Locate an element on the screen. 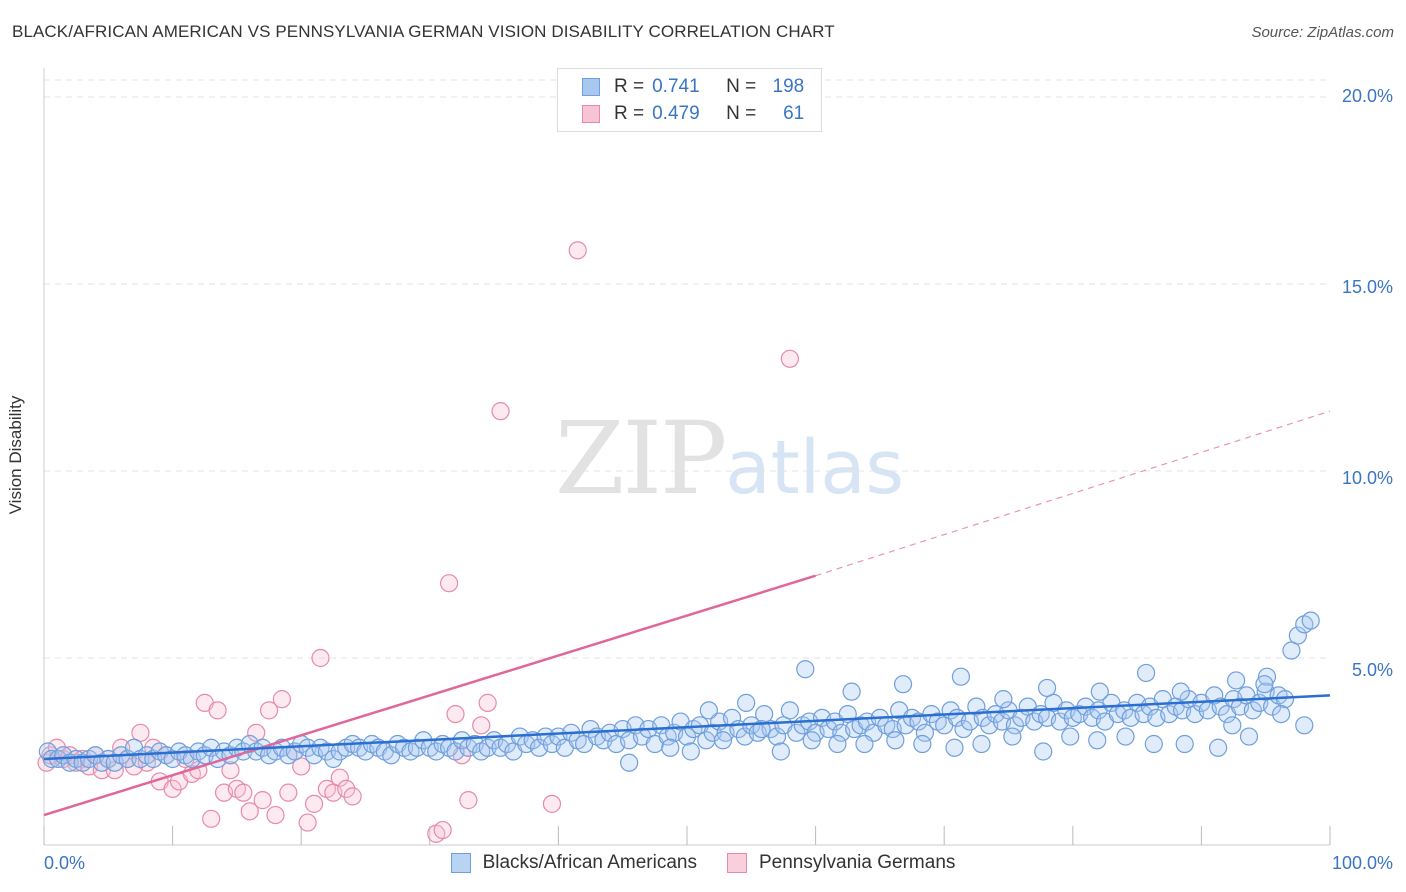  trend-line-pennsylvania-germans is located at coordinates (429, 695).